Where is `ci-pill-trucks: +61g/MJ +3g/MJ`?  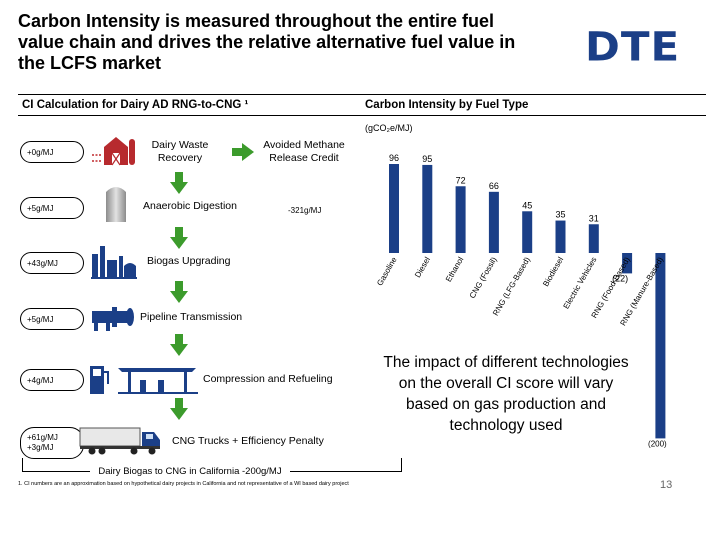 ci-pill-trucks: +61g/MJ +3g/MJ is located at coordinates (52, 443).